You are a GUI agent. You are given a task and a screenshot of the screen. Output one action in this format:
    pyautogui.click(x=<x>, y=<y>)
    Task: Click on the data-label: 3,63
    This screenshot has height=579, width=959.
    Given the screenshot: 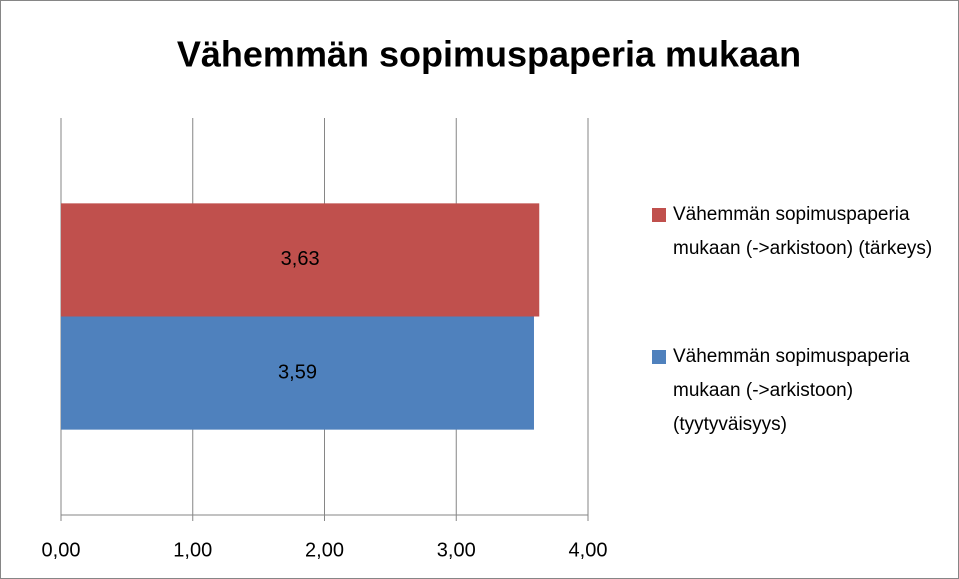 What is the action you would take?
    pyautogui.click(x=300, y=259)
    